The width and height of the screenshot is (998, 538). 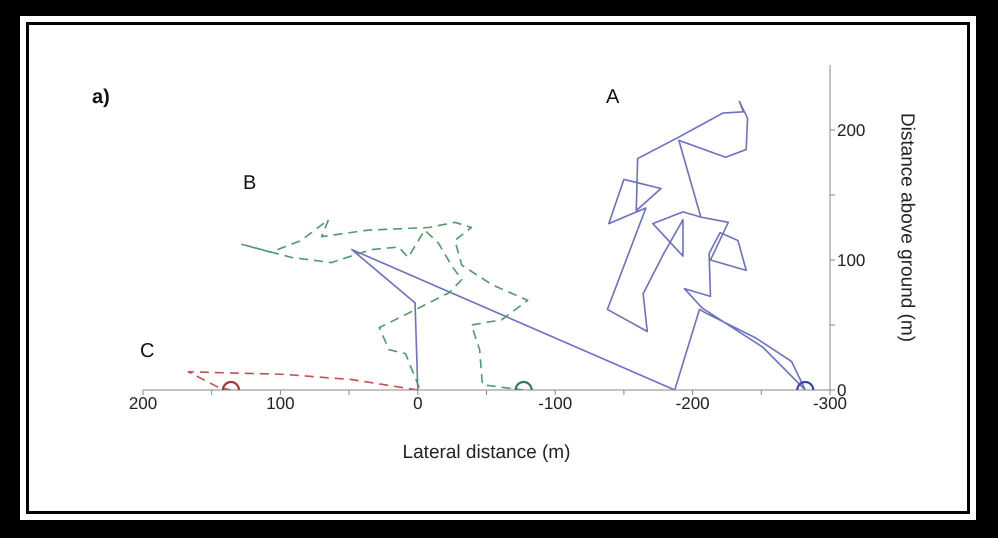 I want to click on x-tick-label: -200, so click(x=693, y=404).